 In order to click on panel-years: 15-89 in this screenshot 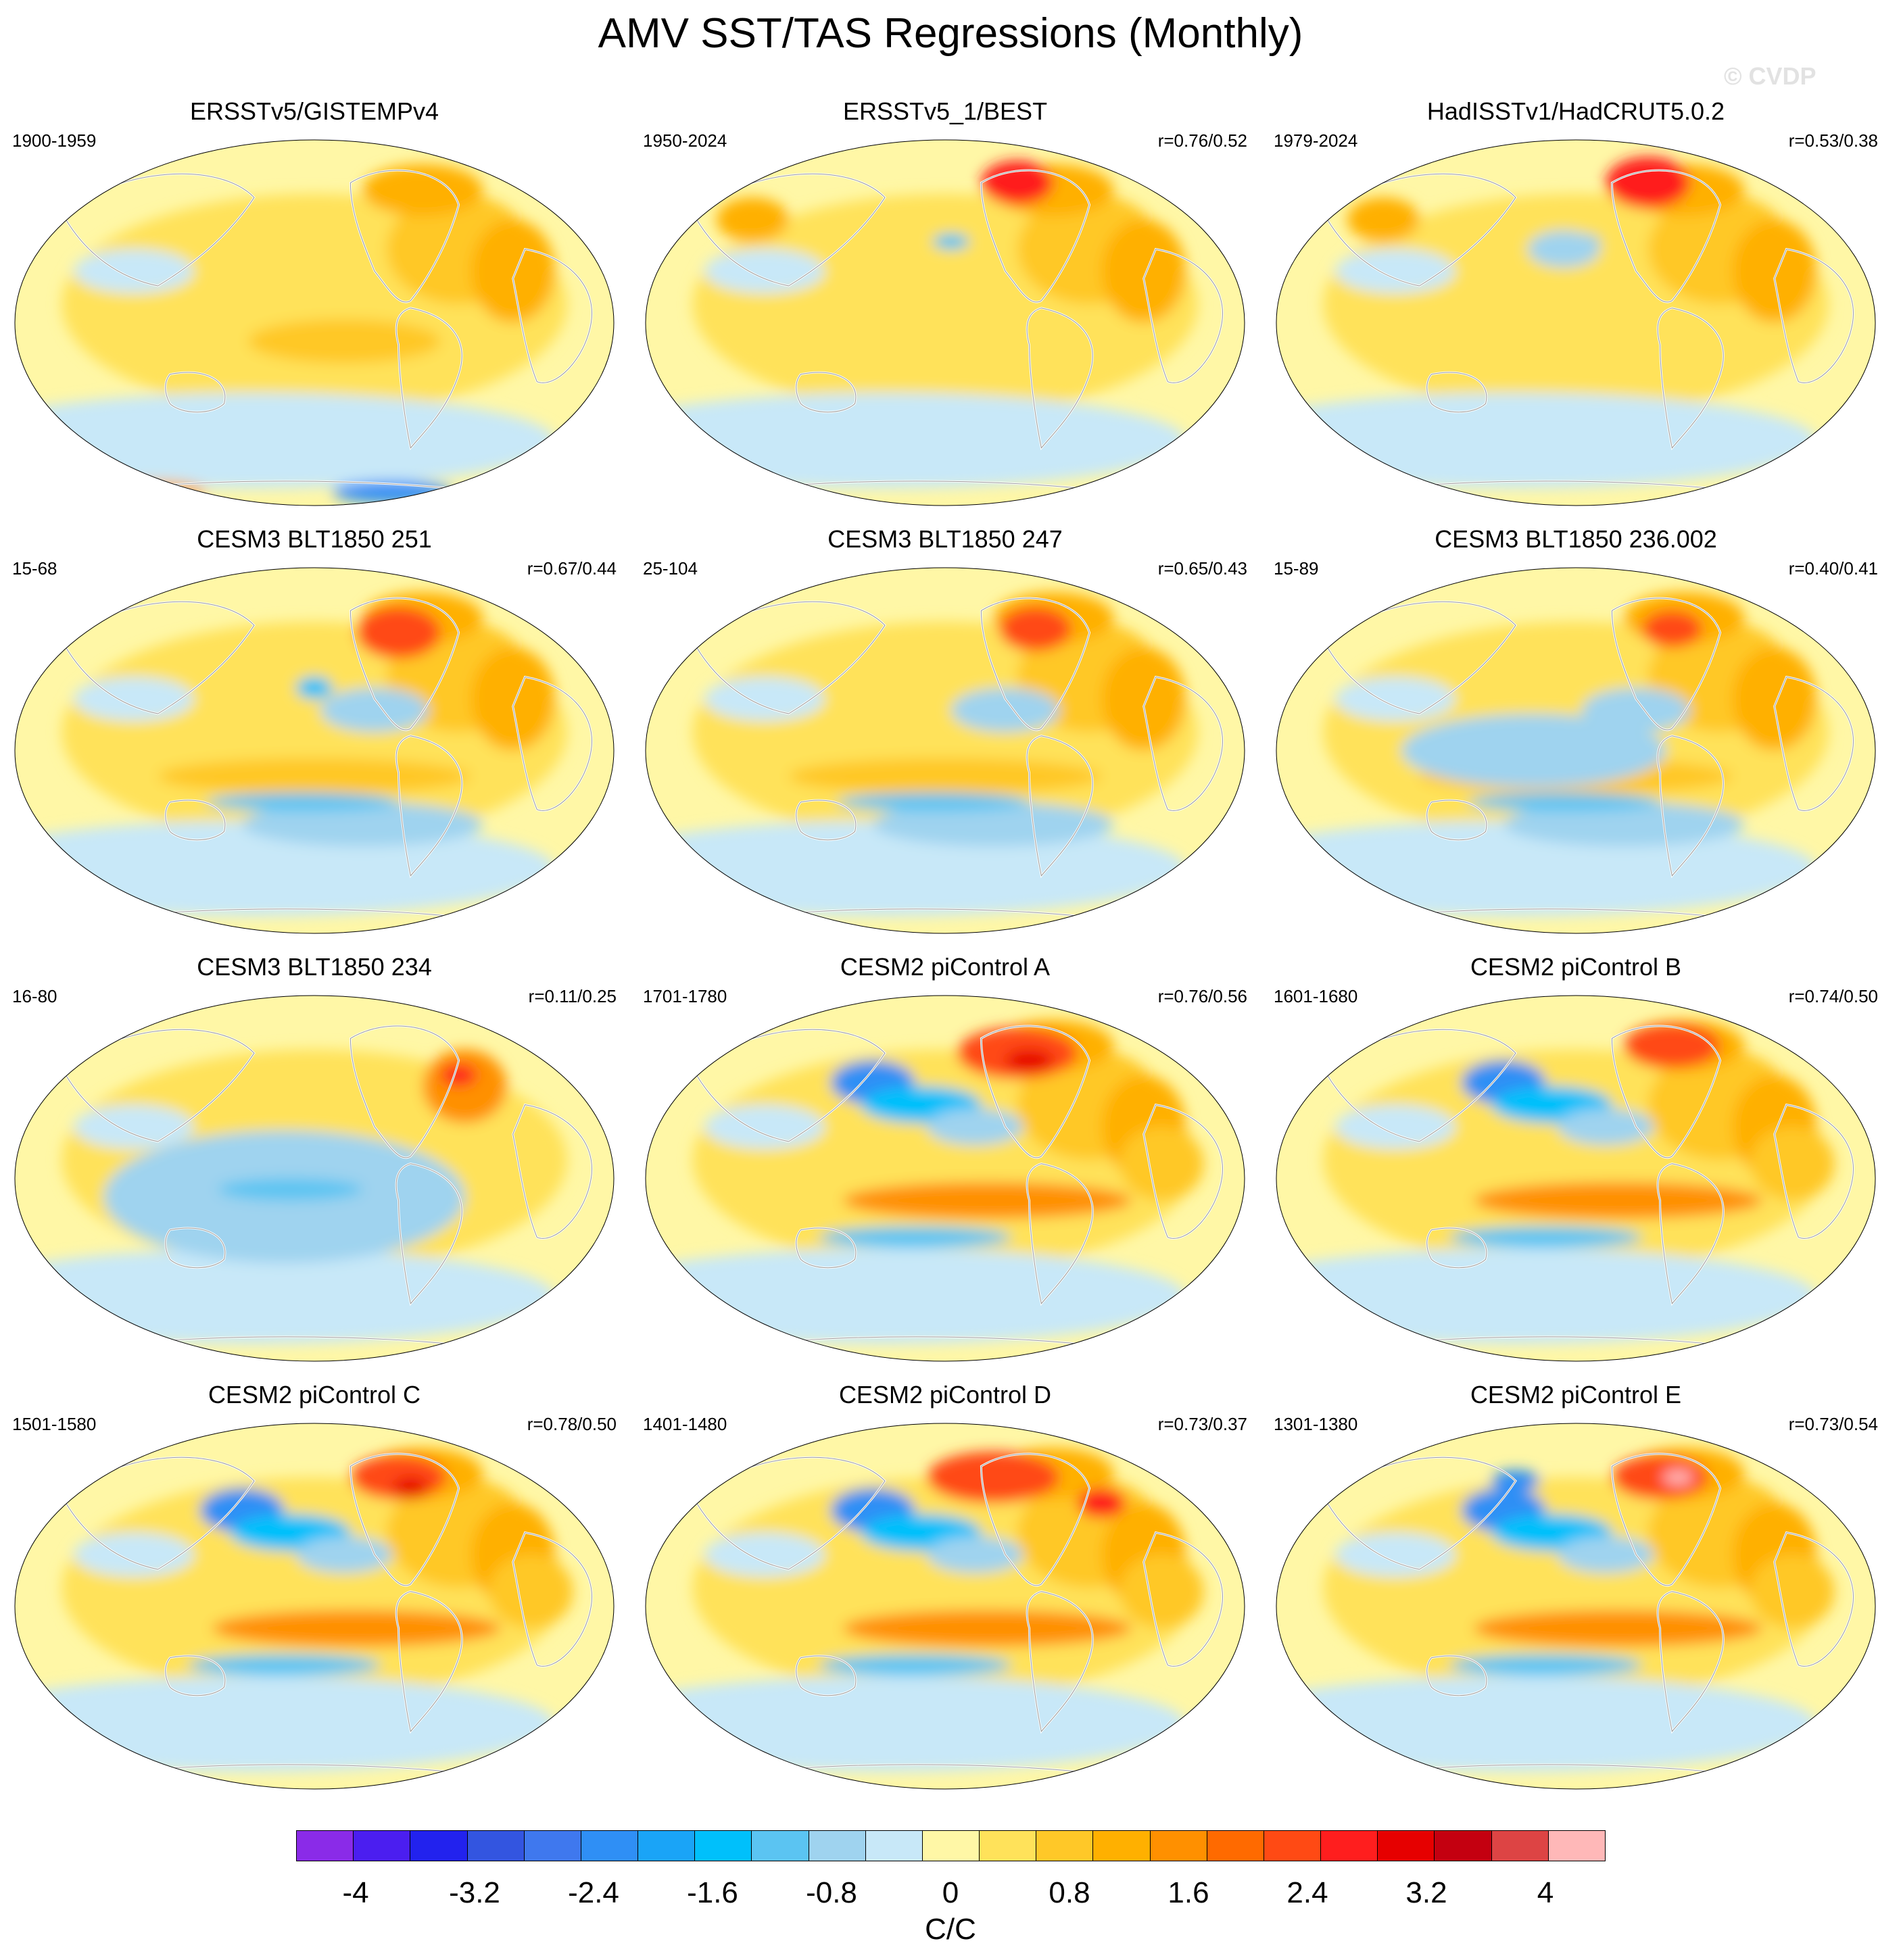, I will do `click(1296, 568)`.